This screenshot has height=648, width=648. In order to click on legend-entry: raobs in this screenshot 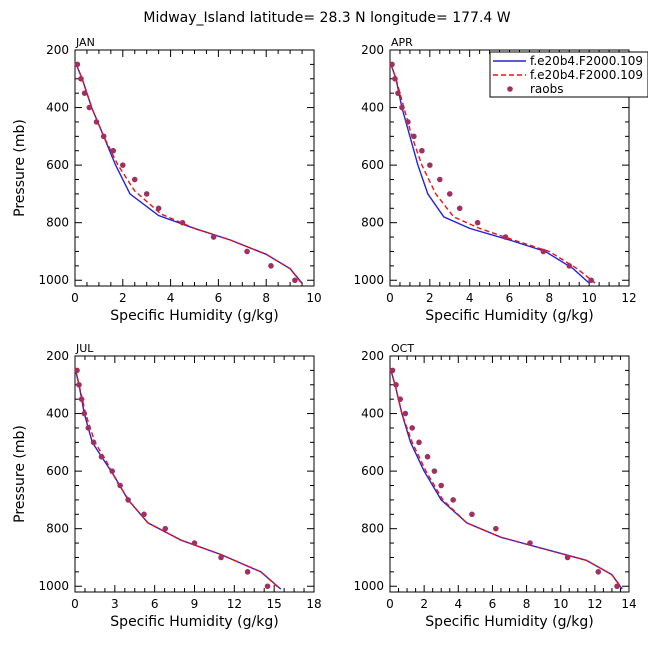, I will do `click(535, 89)`.